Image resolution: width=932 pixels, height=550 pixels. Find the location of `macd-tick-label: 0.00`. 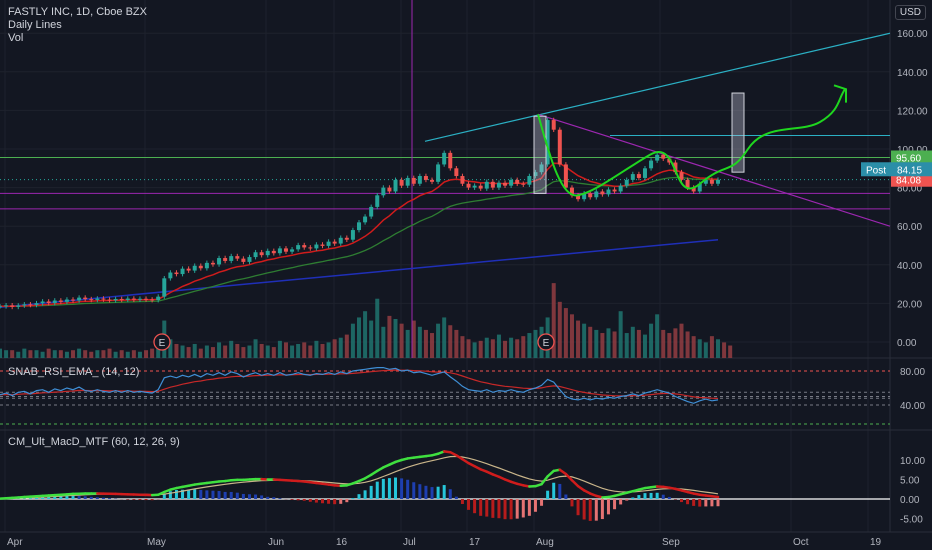

macd-tick-label: 0.00 is located at coordinates (910, 500).